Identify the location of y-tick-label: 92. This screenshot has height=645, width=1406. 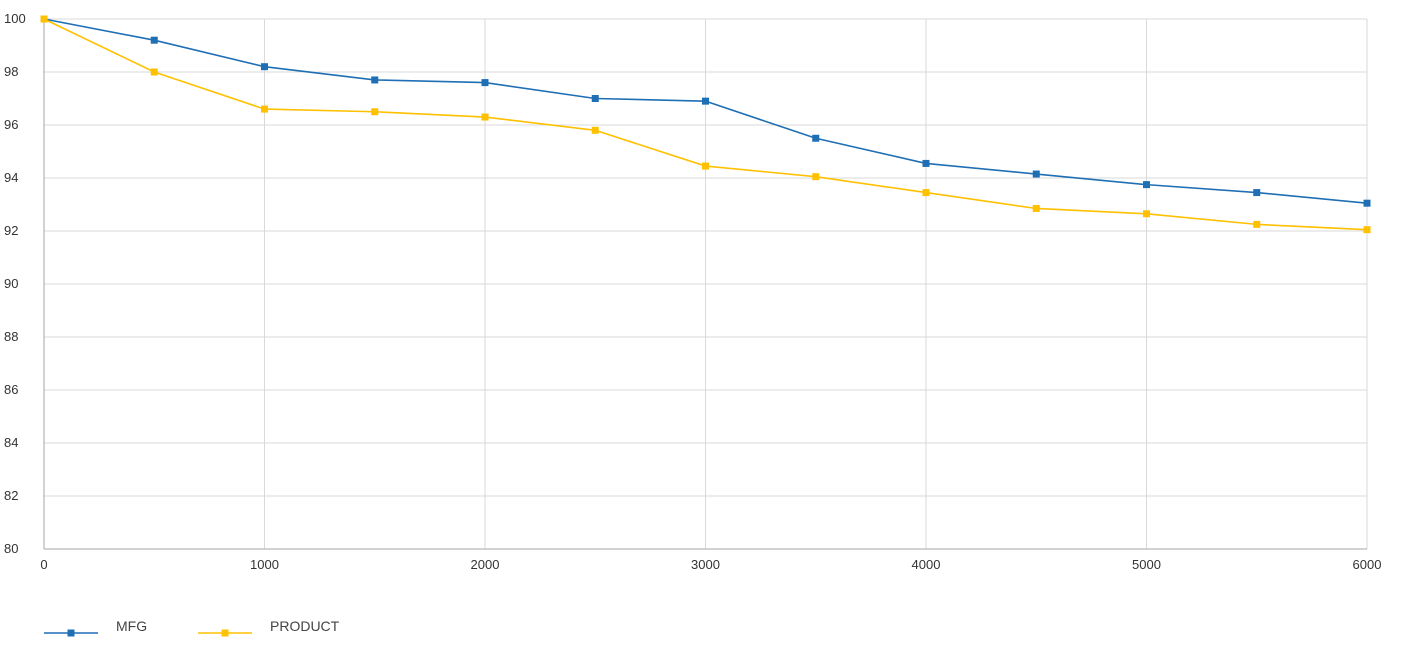
(11, 230).